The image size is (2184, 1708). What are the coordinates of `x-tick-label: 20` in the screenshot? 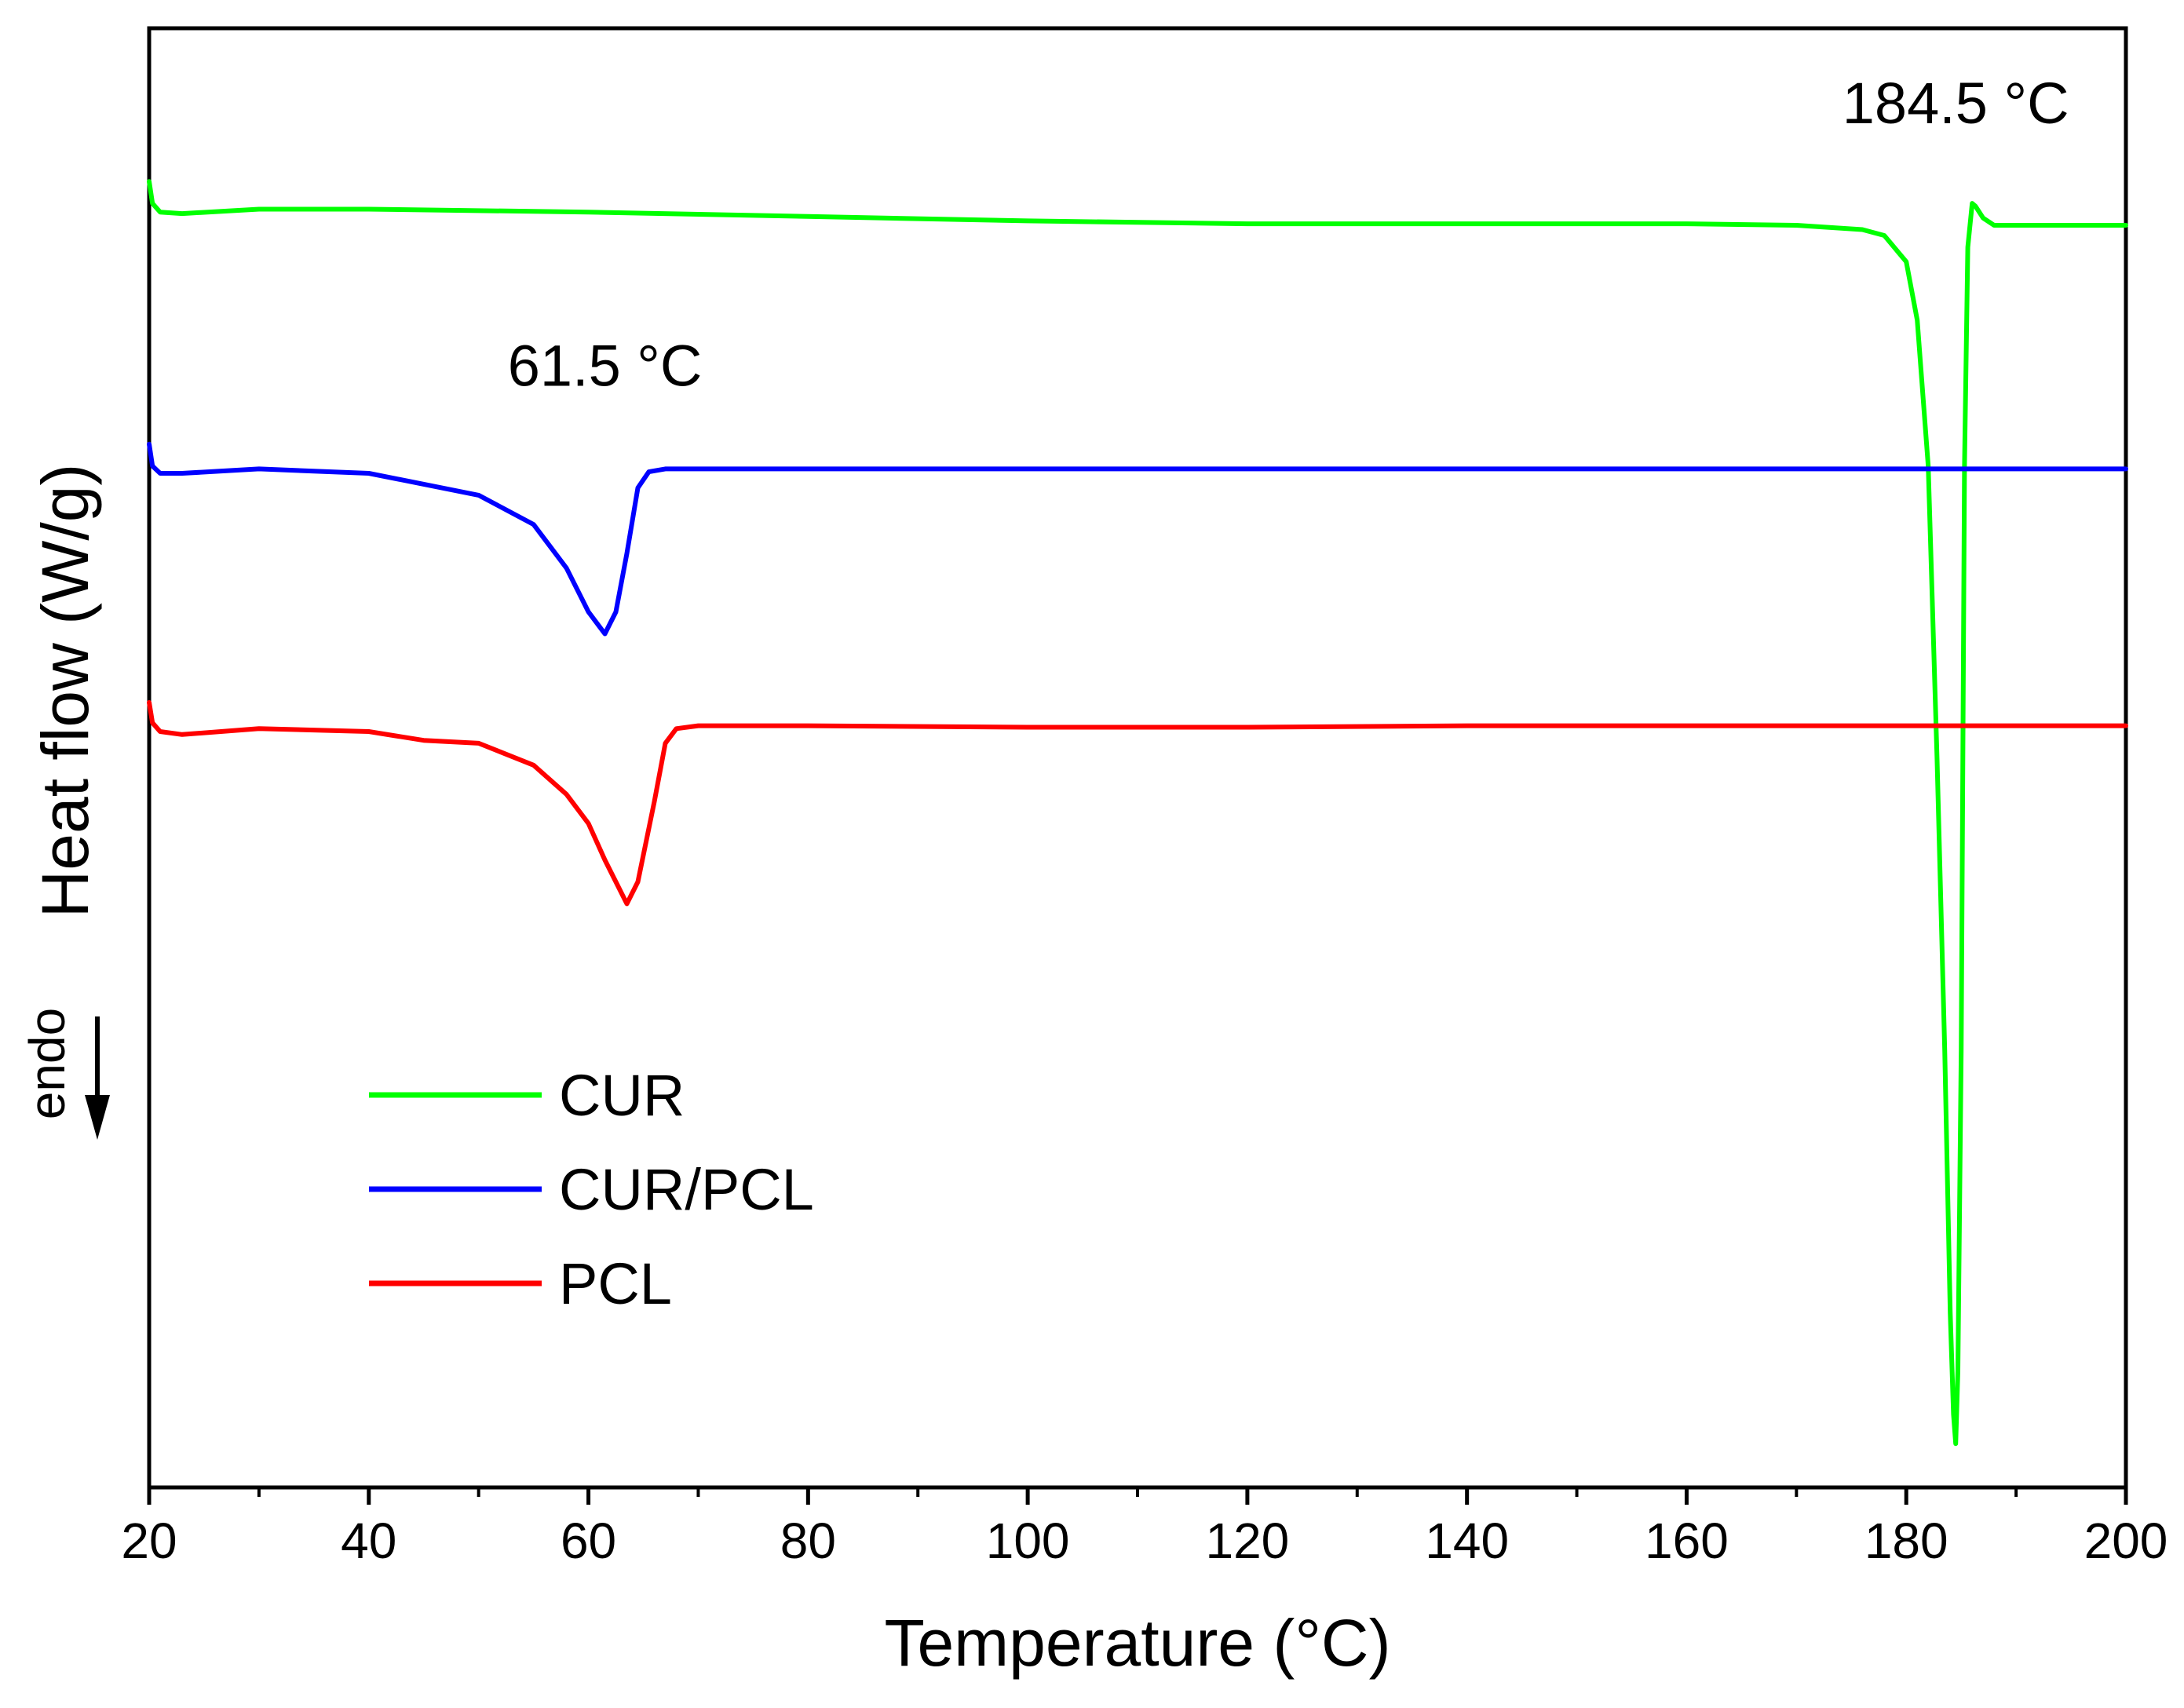 It's located at (149, 1541).